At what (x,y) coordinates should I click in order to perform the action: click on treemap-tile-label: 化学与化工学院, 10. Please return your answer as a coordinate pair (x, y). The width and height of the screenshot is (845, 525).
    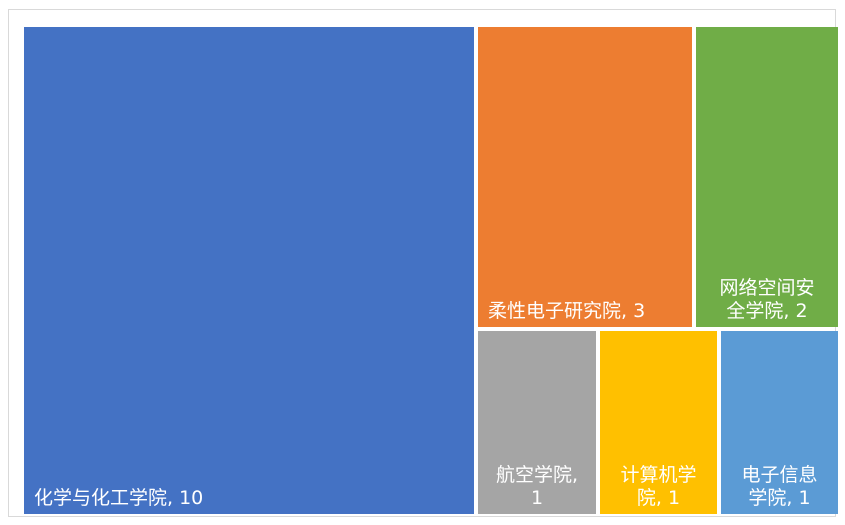
    Looking at the image, I should click on (118, 498).